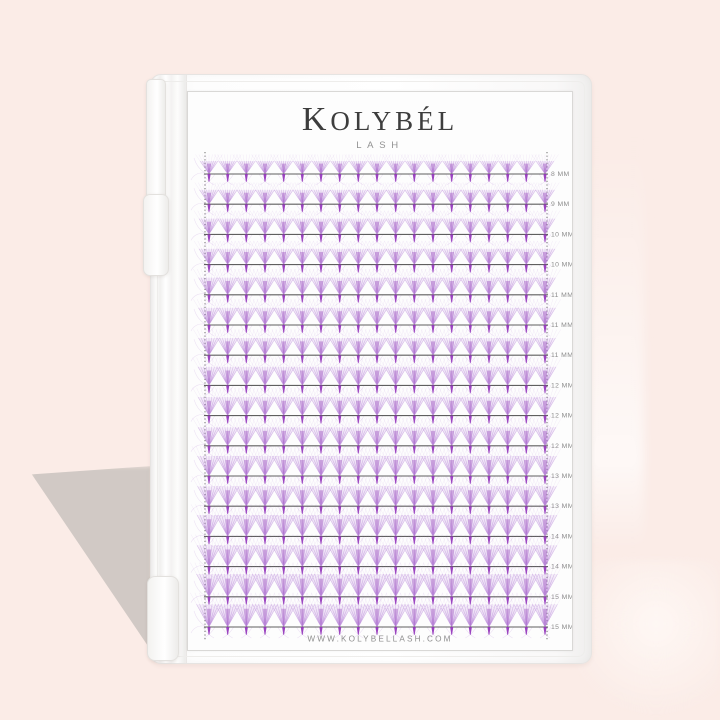 Image resolution: width=720 pixels, height=720 pixels. I want to click on brand-logo: KOLYBÉL, so click(380, 119).